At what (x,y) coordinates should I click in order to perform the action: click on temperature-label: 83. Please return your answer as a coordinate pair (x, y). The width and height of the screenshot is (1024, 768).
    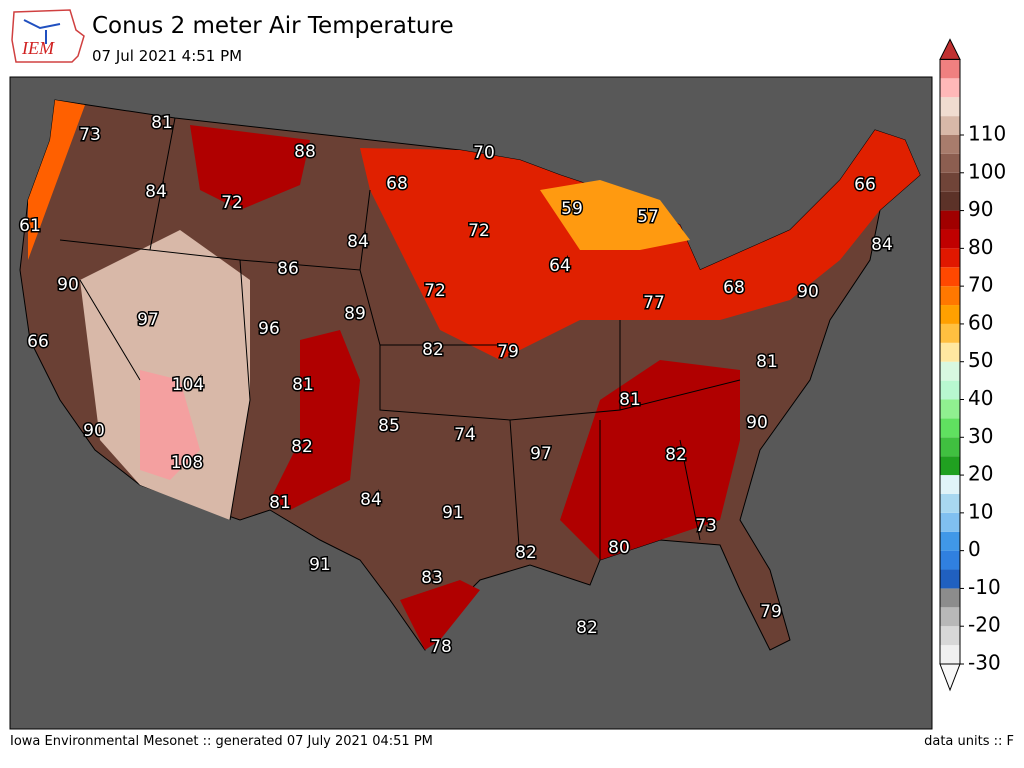
    Looking at the image, I should click on (432, 578).